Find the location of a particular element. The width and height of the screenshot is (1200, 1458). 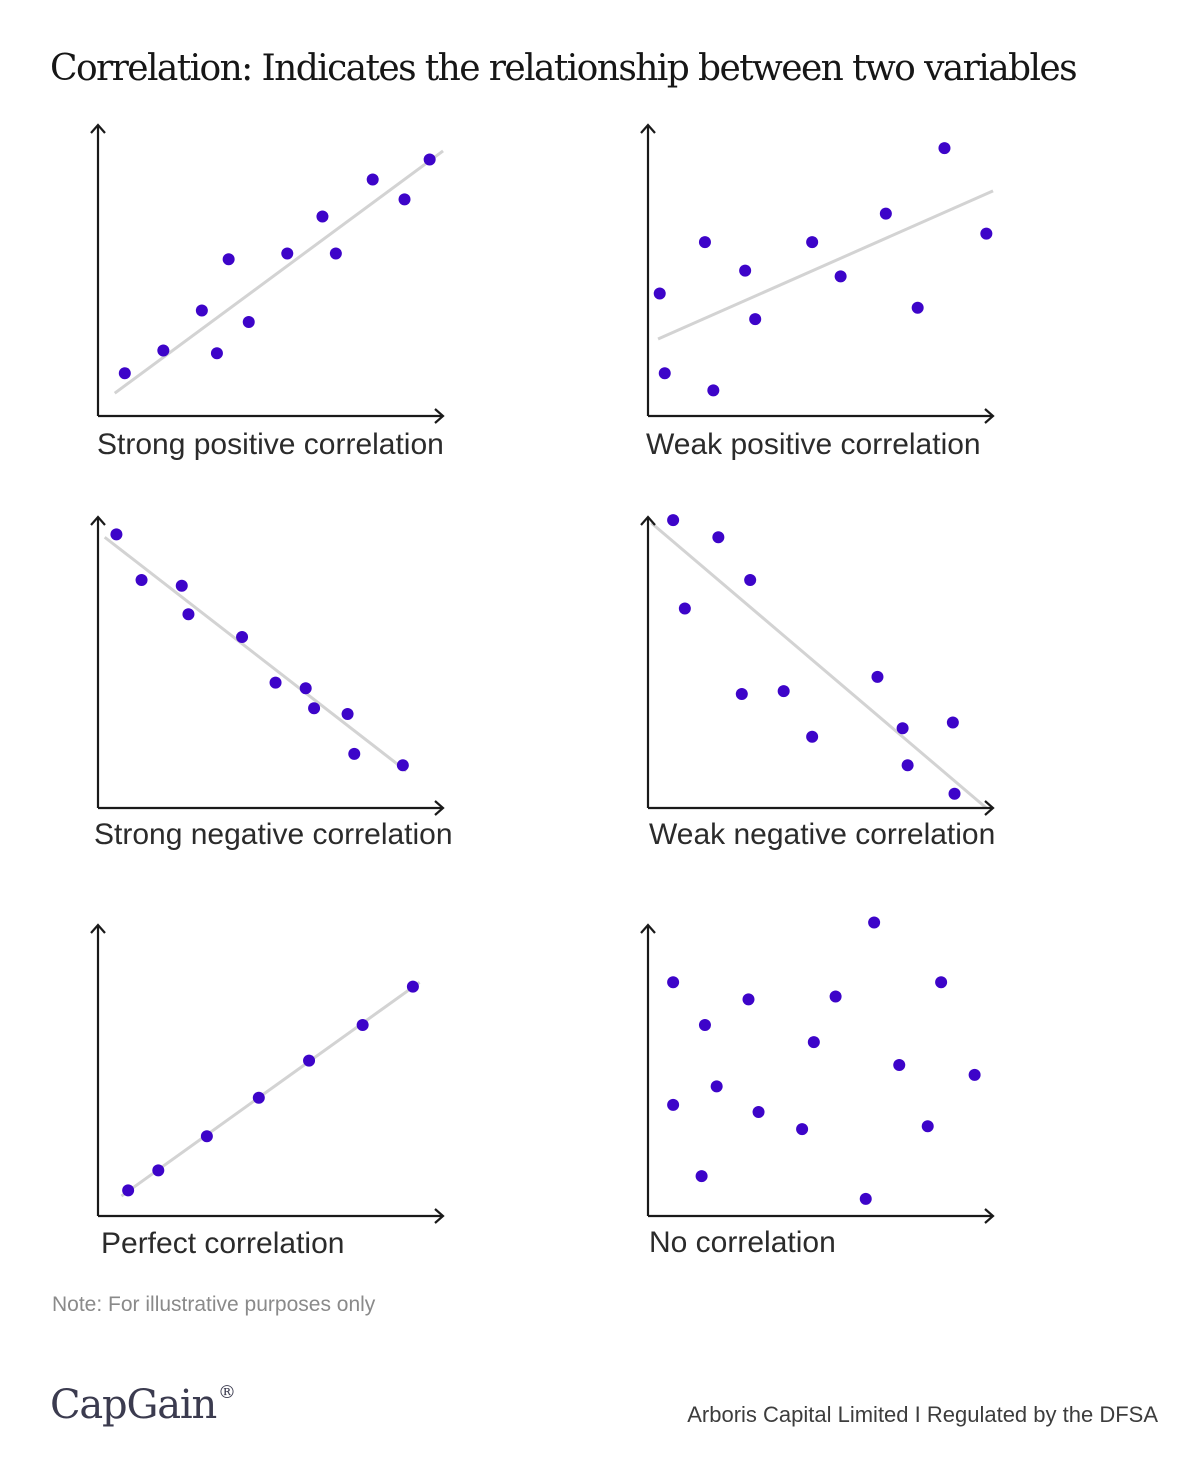

chart-label-no-correlation: No correlation is located at coordinates (742, 1242).